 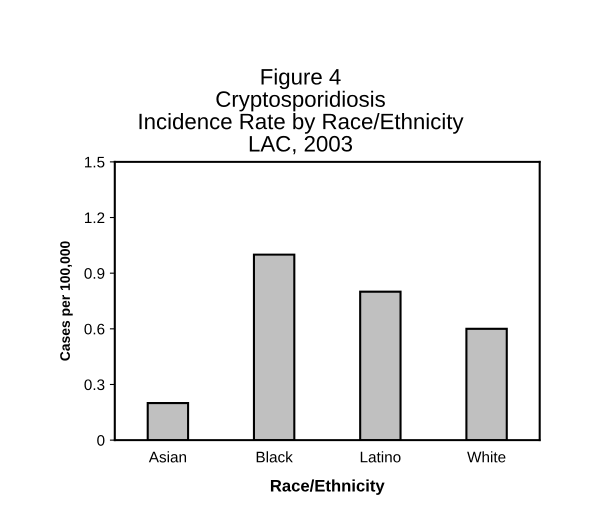 I want to click on y-axis-title: Cases per 100,000, so click(x=66, y=301).